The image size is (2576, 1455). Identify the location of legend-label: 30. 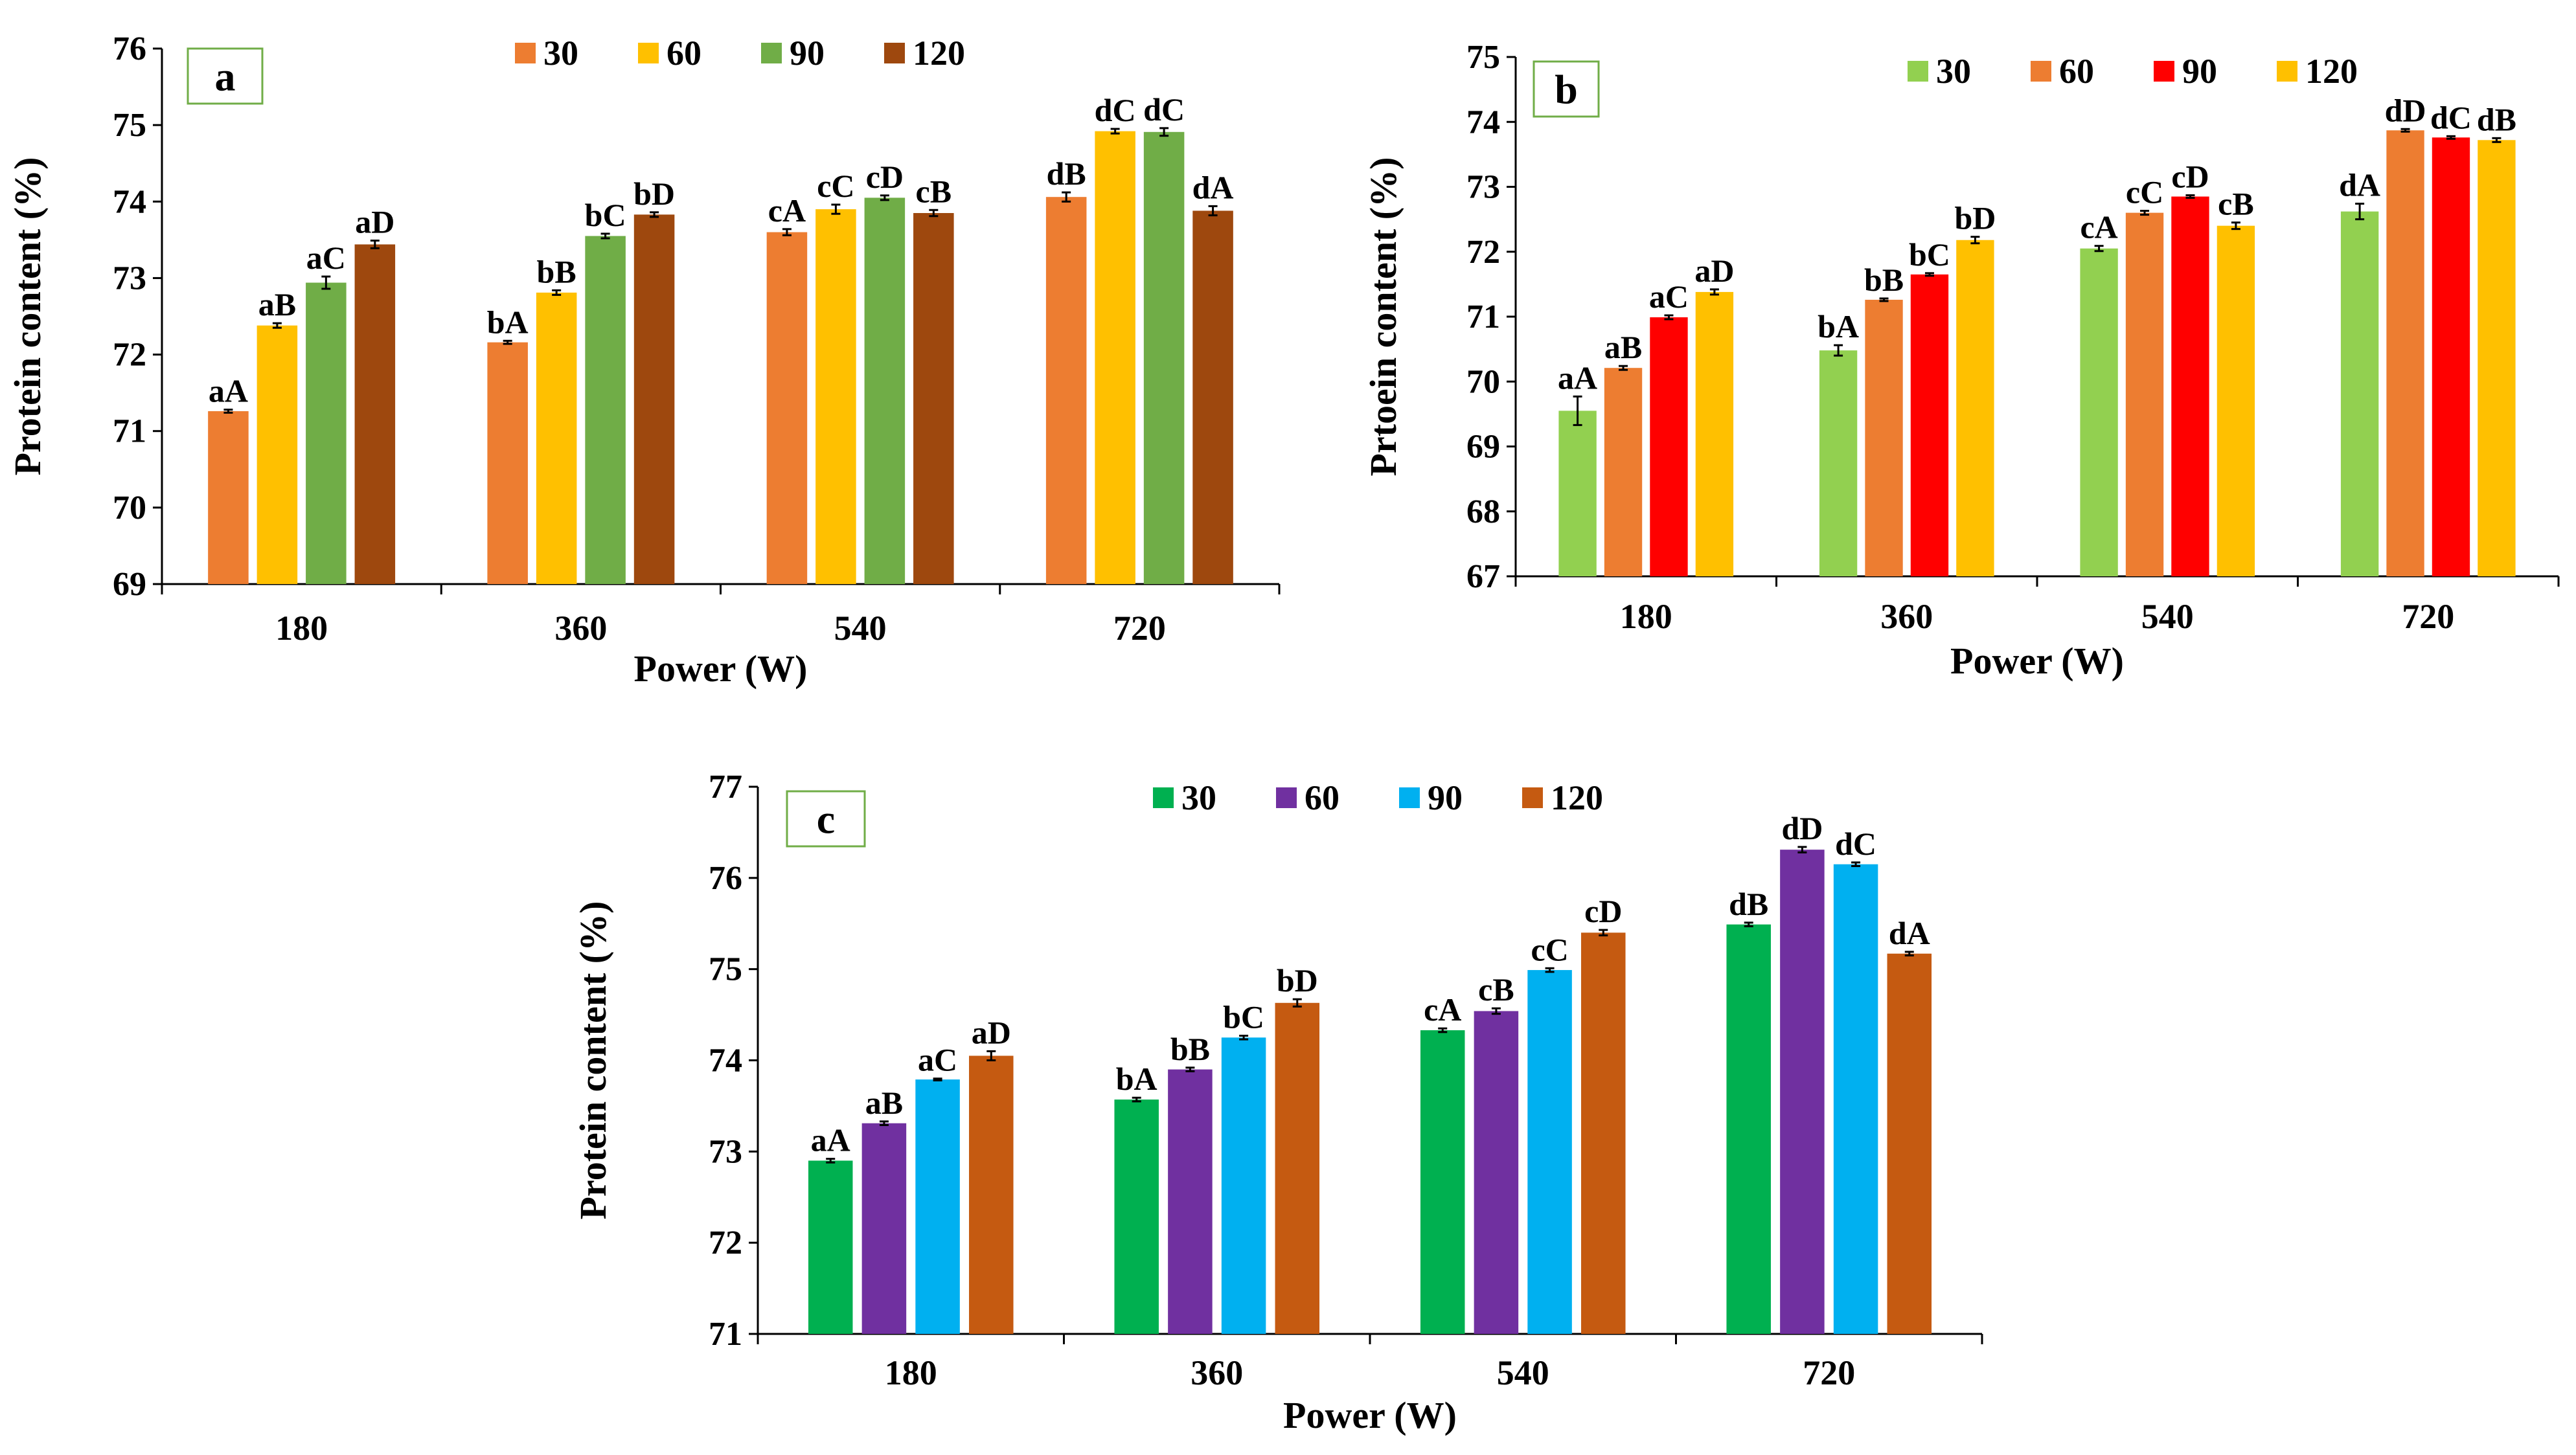
(561, 54).